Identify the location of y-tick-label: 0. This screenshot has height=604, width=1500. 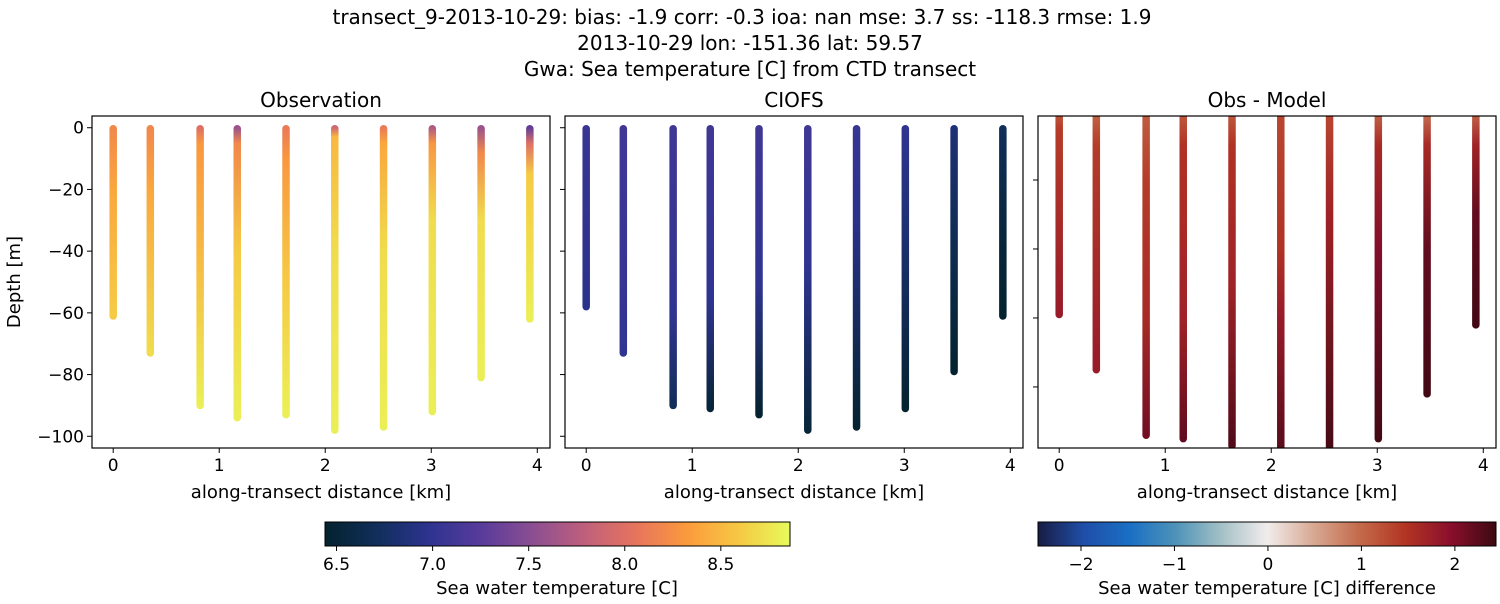
(78, 129).